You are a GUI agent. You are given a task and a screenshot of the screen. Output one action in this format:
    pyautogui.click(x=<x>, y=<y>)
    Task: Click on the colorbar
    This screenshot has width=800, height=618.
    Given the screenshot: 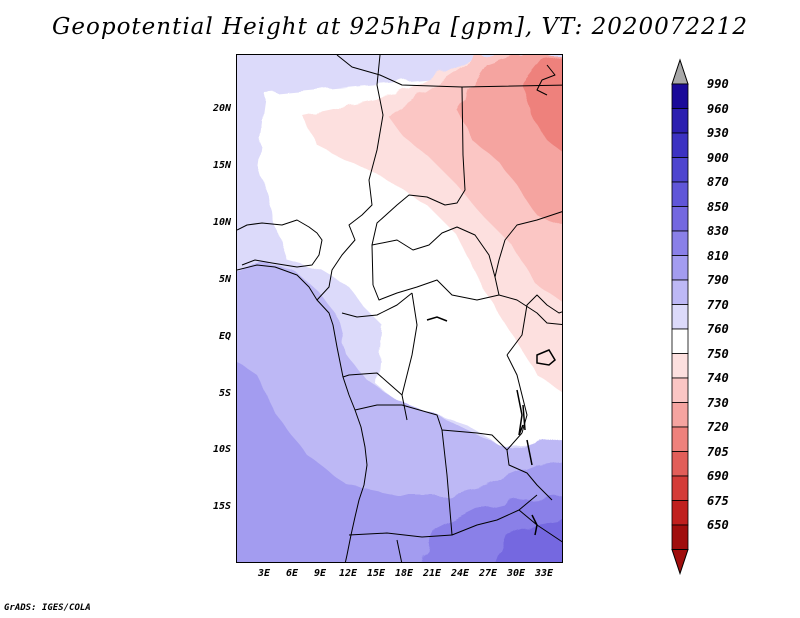 What is the action you would take?
    pyautogui.click(x=680, y=317)
    